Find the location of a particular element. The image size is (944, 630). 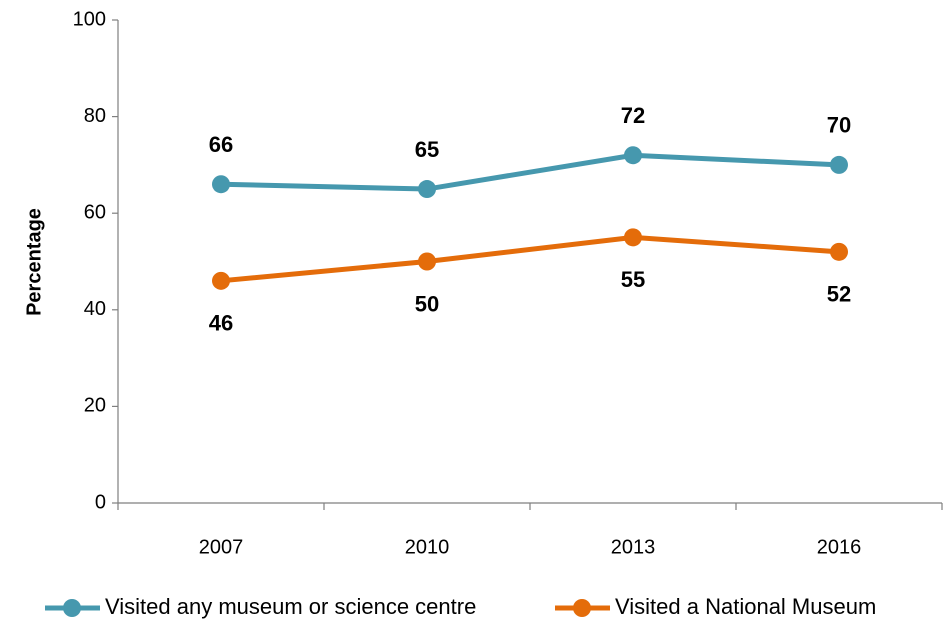

x-tick-label: 2007 is located at coordinates (221, 547).